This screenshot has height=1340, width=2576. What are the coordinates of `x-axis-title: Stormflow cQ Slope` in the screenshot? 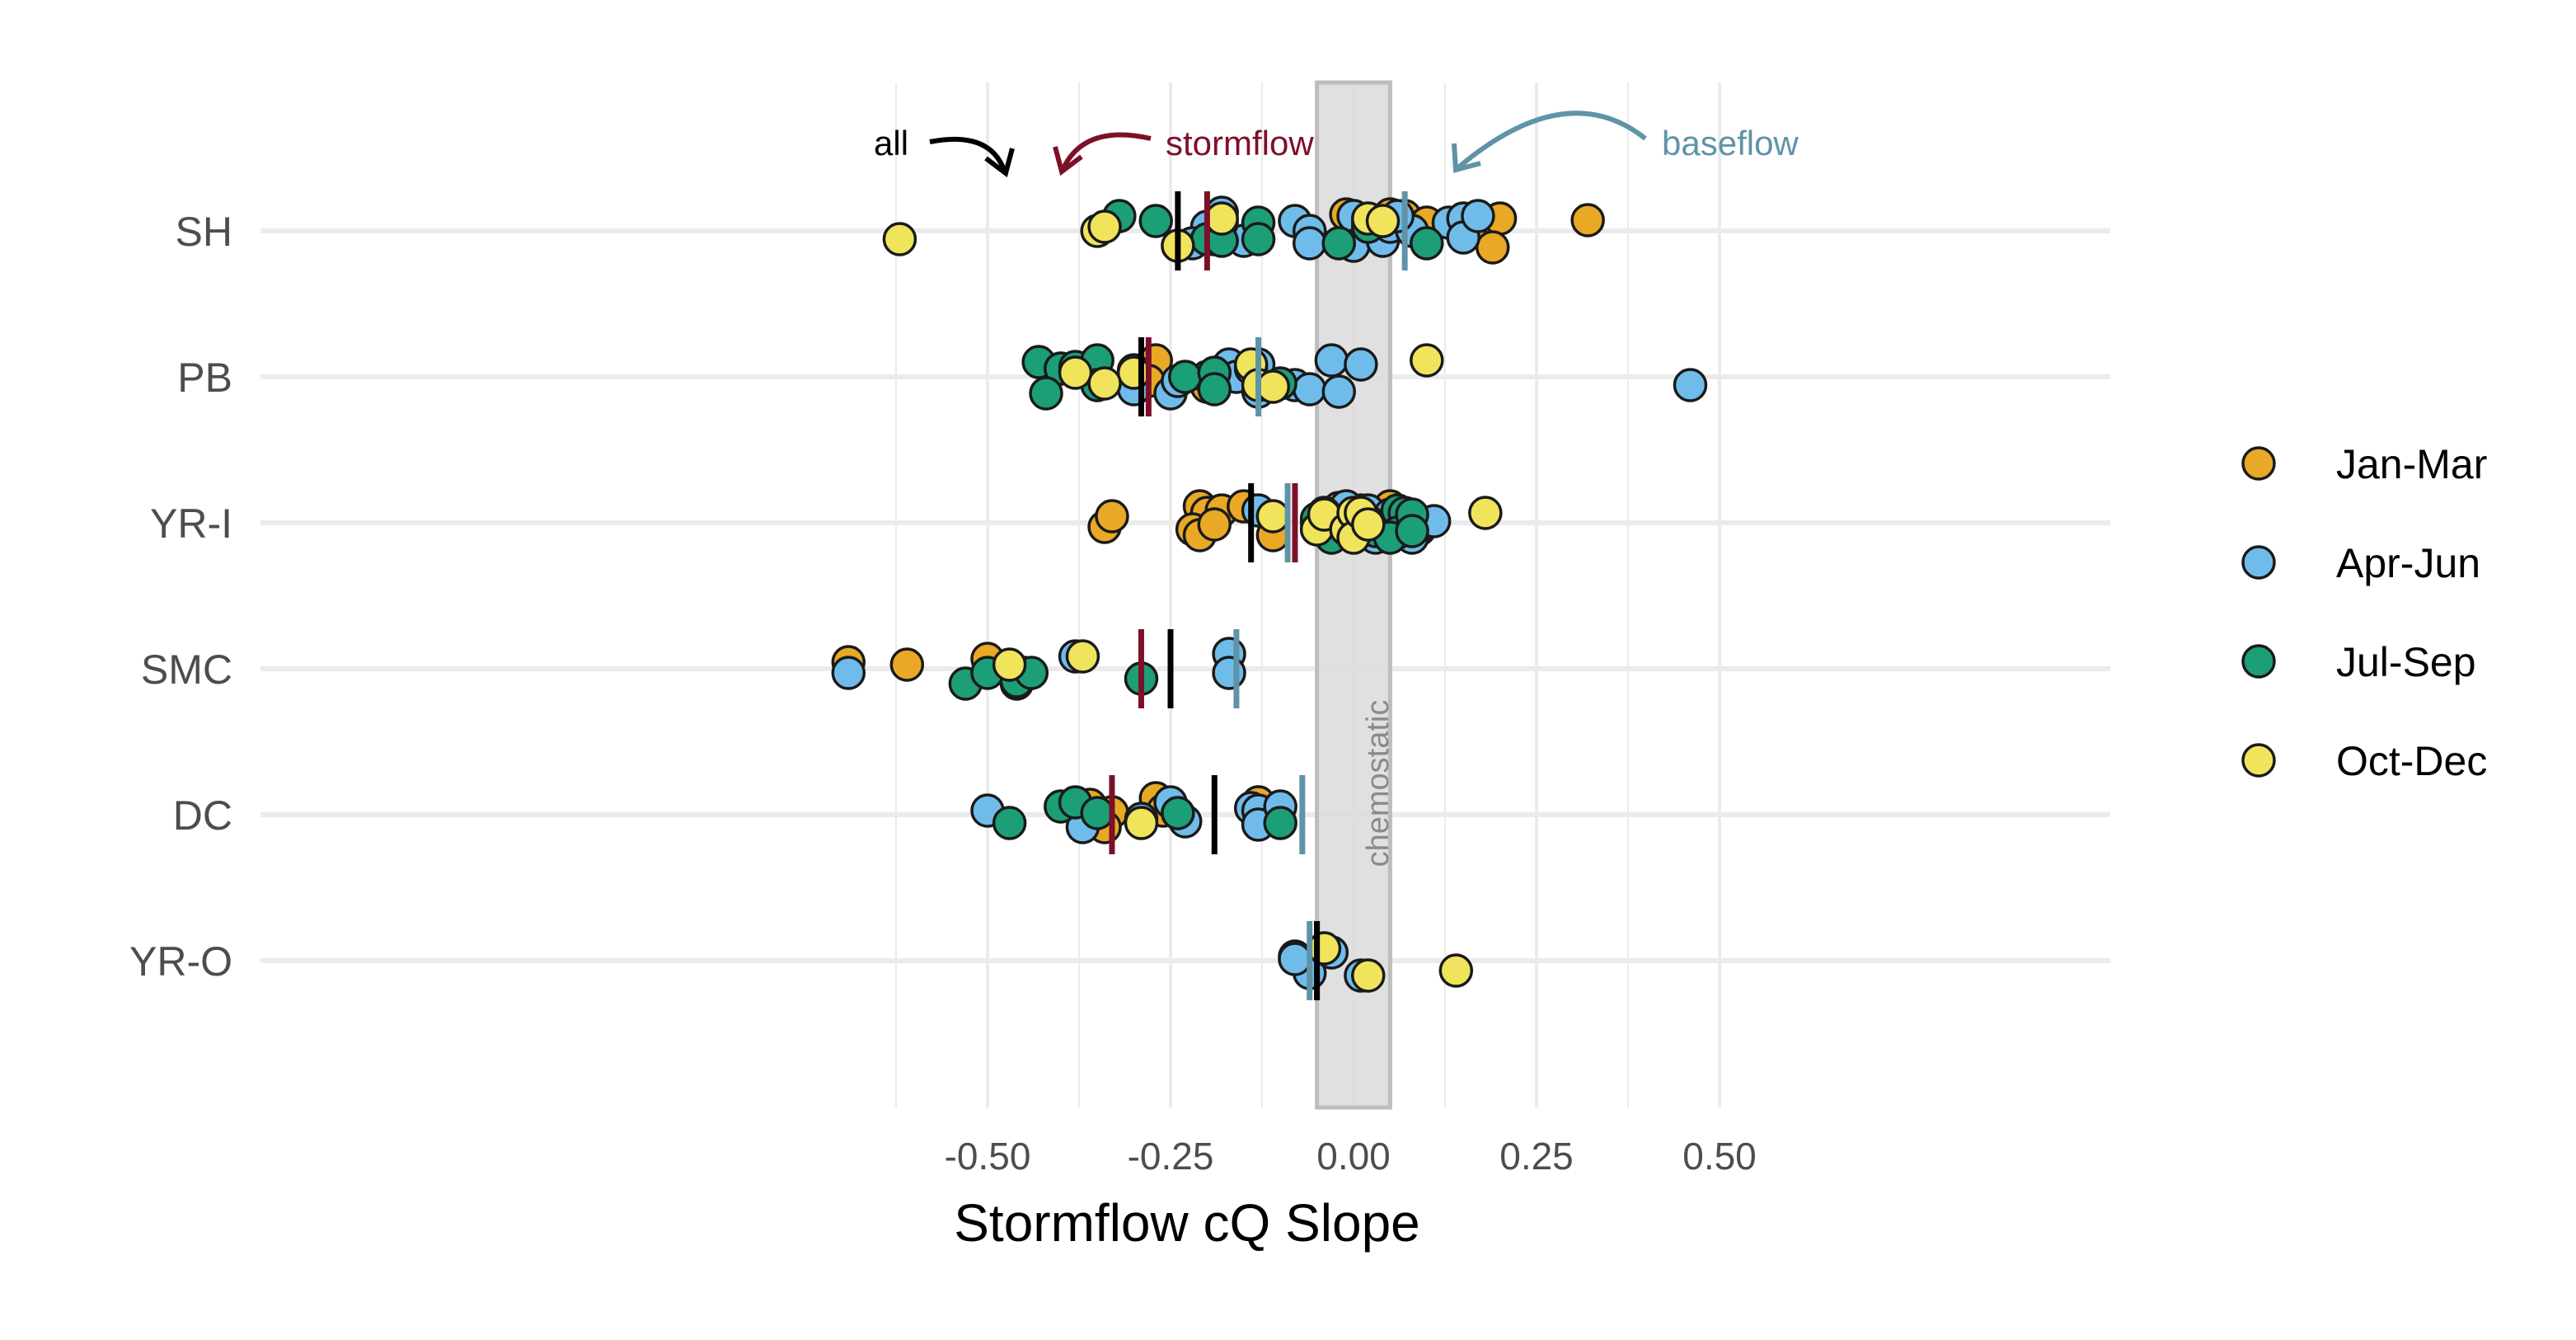 It's located at (1187, 1223).